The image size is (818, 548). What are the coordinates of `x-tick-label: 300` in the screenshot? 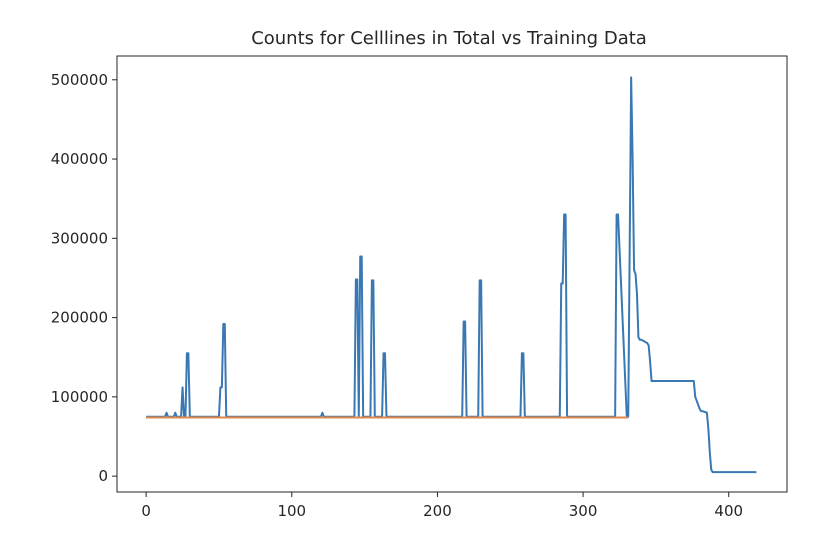 It's located at (583, 511).